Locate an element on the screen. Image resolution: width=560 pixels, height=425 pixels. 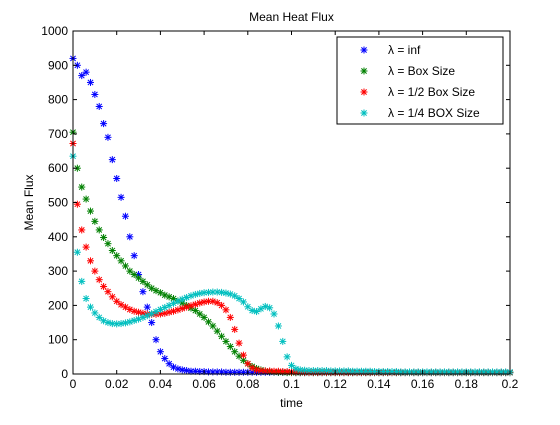
x-tick-label: 0.18 is located at coordinates (467, 384).